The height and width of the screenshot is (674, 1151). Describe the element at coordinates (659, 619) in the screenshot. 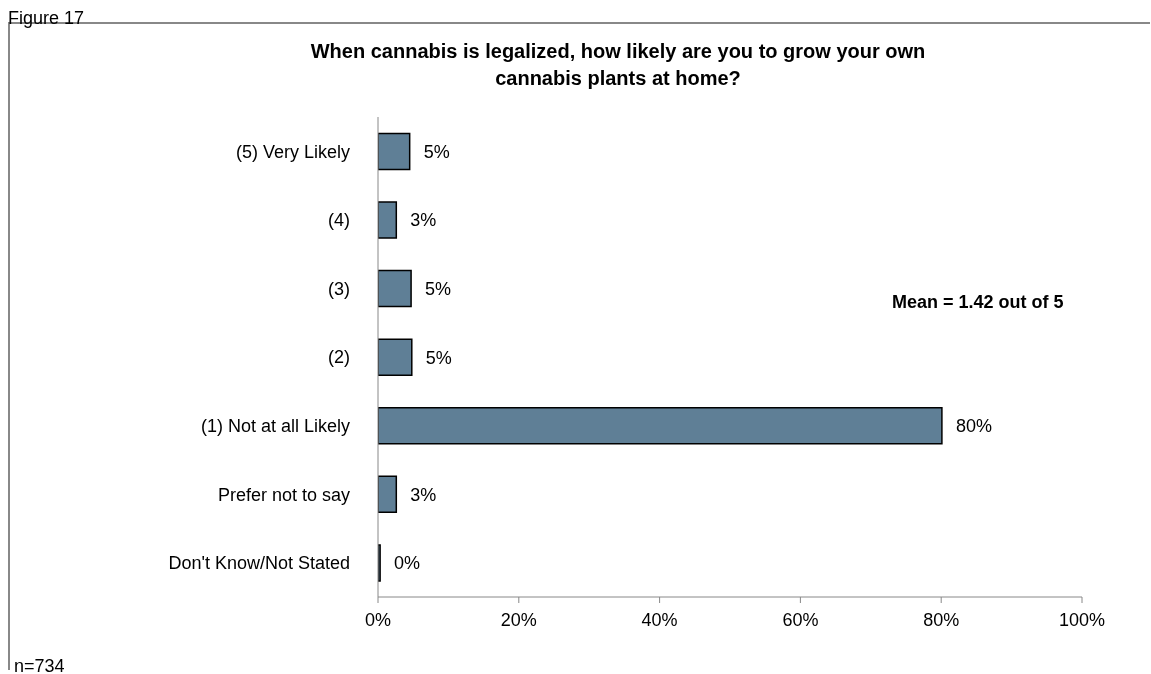

I see `x-tick-label: 40%` at that location.